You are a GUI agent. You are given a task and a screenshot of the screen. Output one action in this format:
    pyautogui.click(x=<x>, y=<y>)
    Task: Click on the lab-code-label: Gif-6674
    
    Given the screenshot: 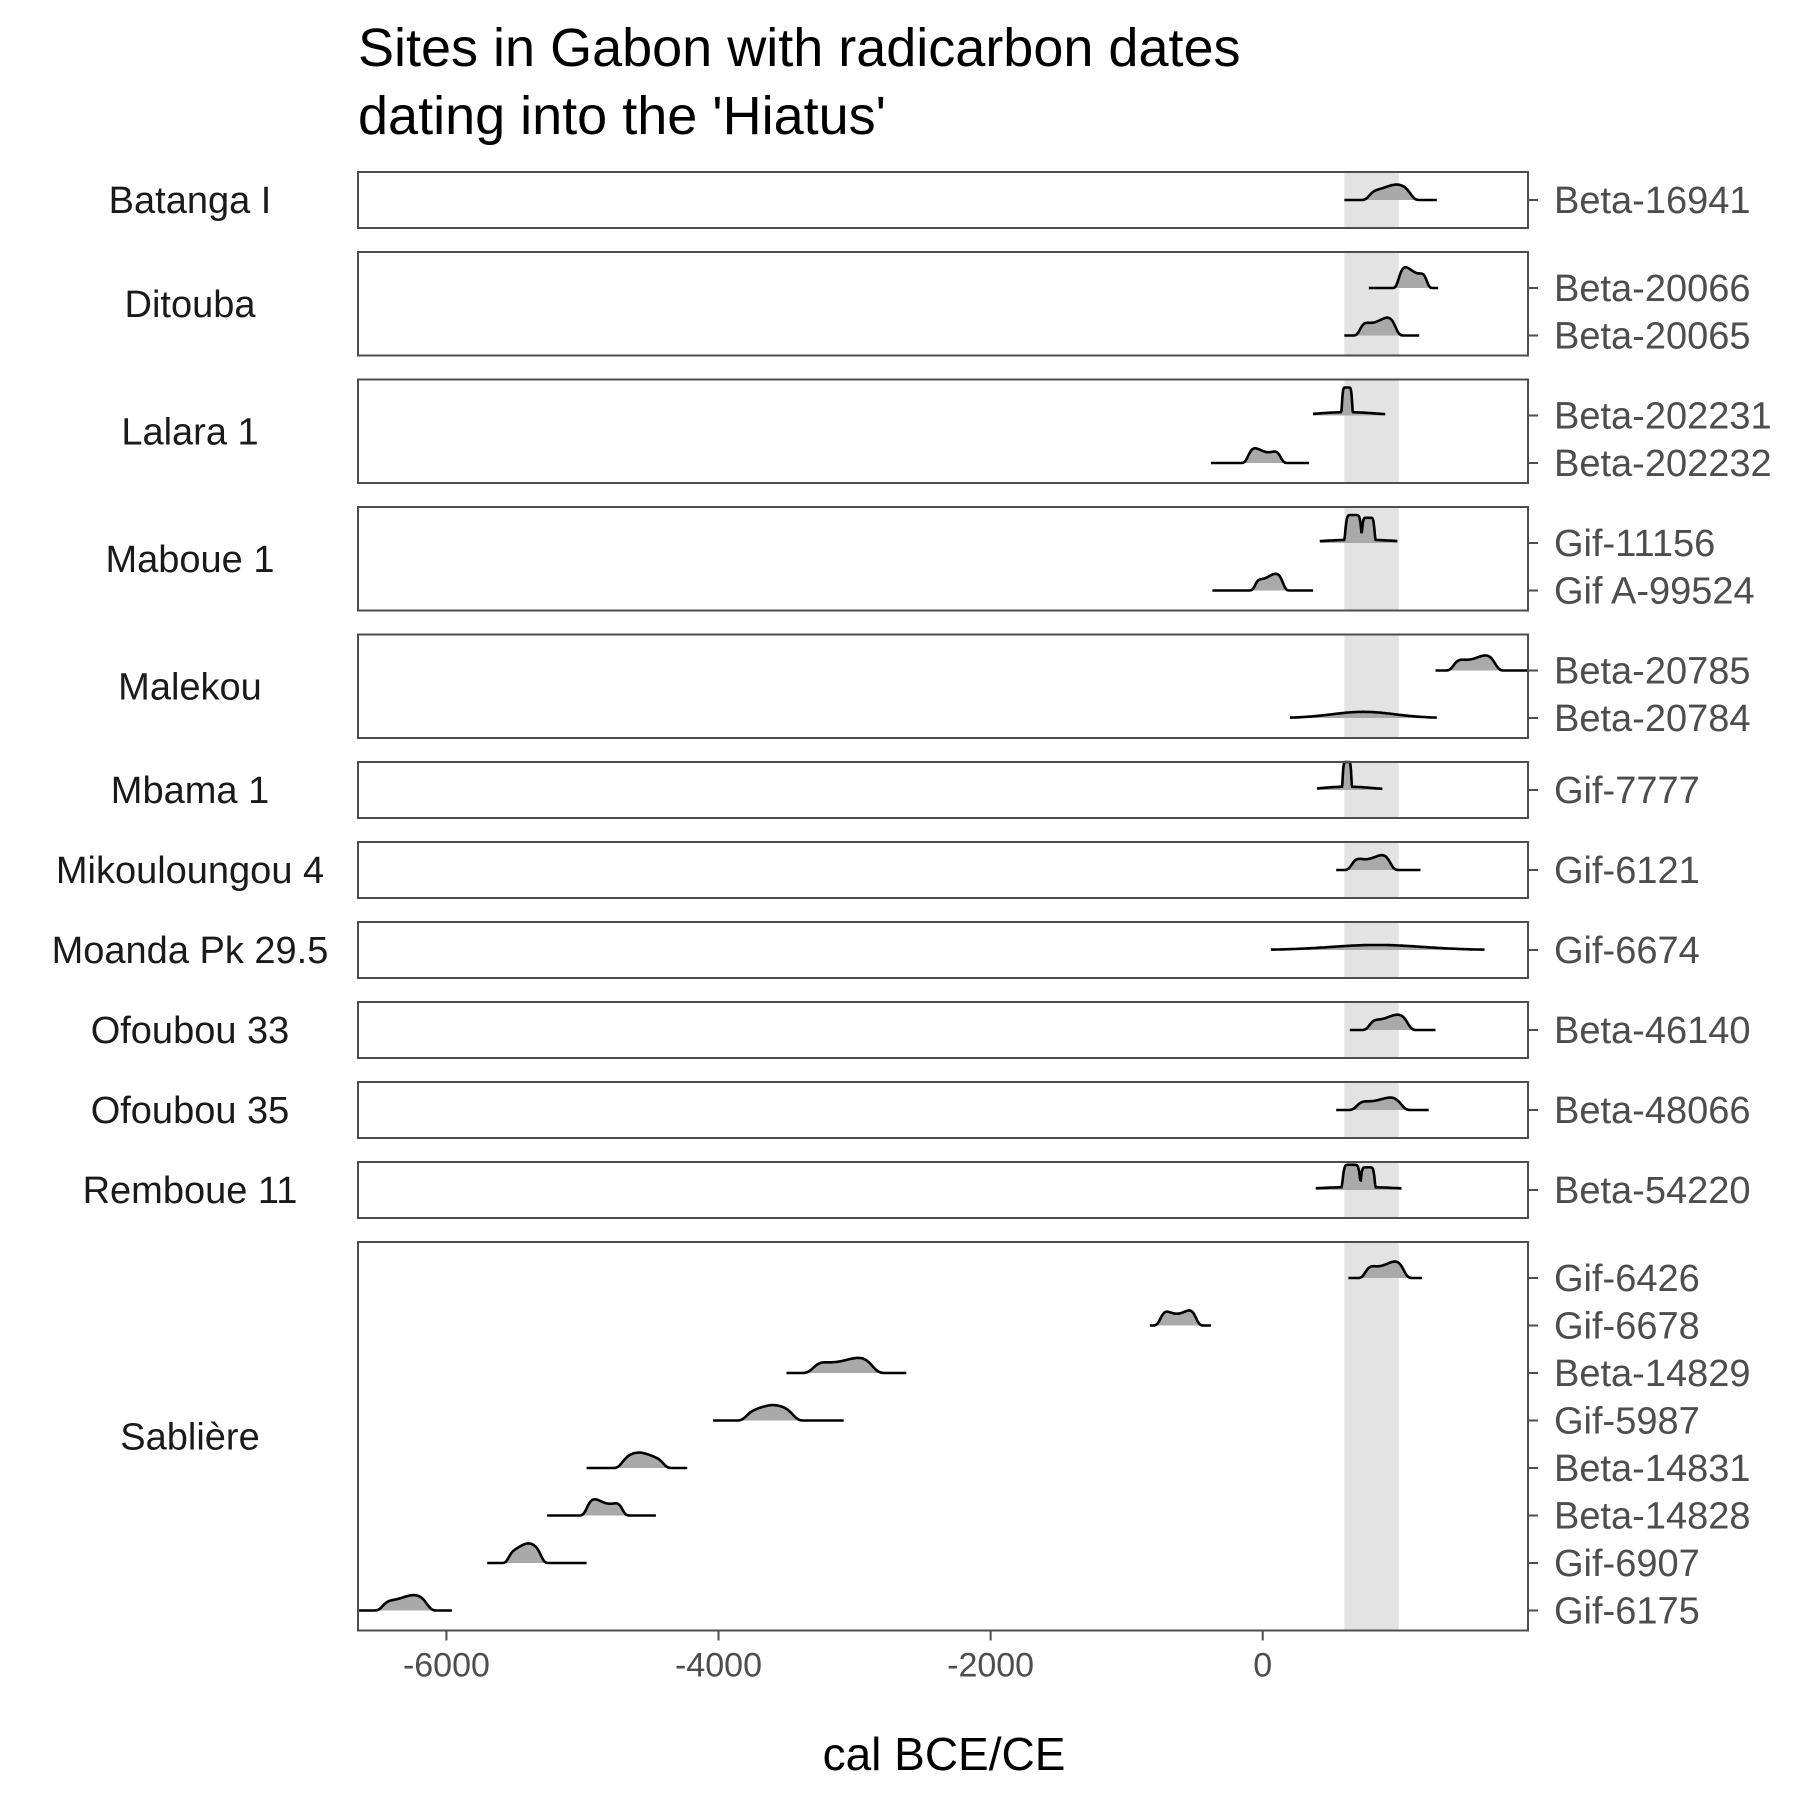 What is the action you would take?
    pyautogui.click(x=1627, y=951)
    